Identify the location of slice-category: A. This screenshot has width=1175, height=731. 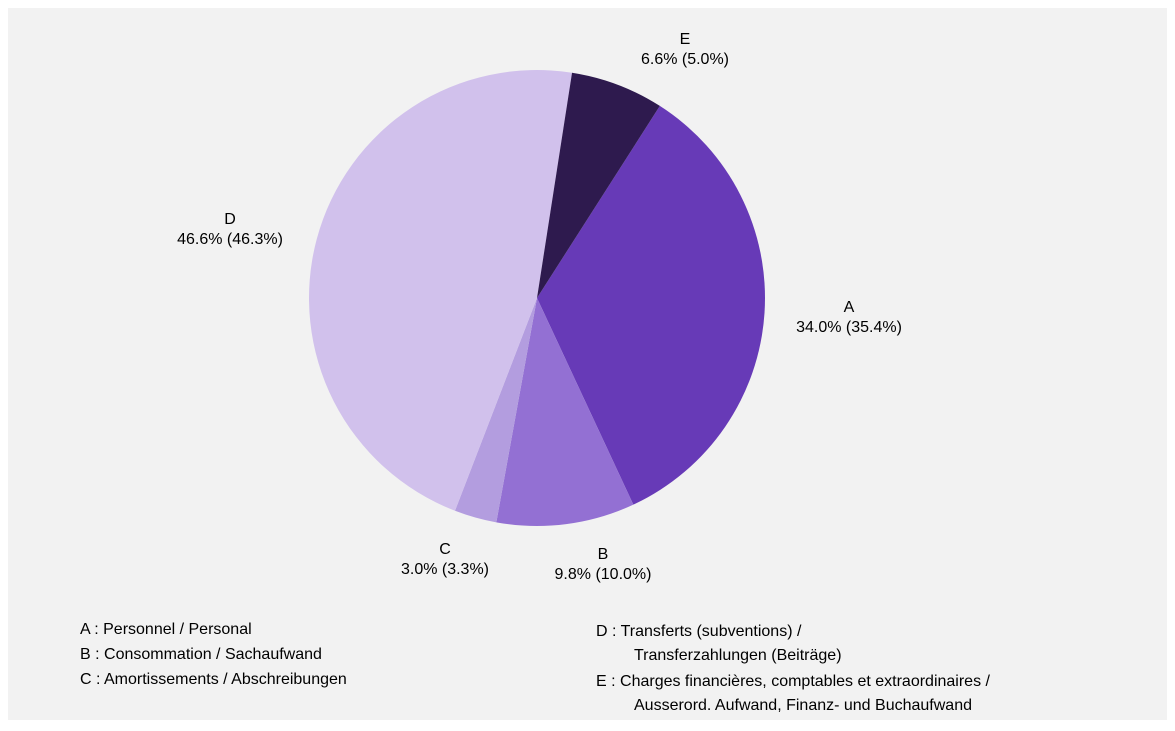
(849, 307).